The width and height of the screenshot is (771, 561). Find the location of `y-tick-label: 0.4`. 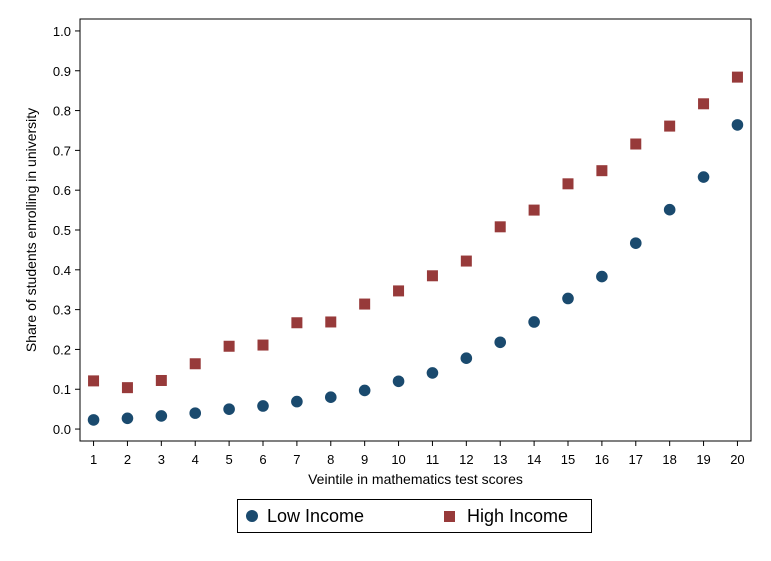

y-tick-label: 0.4 is located at coordinates (62, 270).